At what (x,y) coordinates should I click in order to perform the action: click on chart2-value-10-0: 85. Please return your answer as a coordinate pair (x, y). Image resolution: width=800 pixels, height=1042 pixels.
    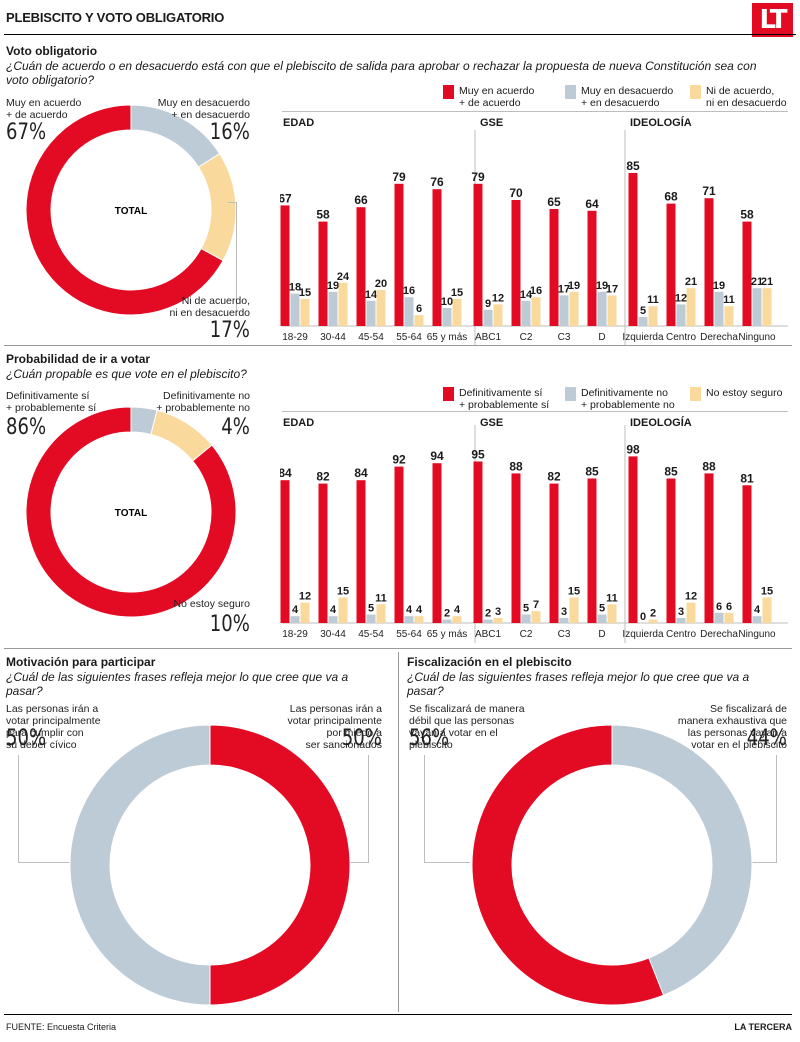
    Looking at the image, I should click on (671, 472).